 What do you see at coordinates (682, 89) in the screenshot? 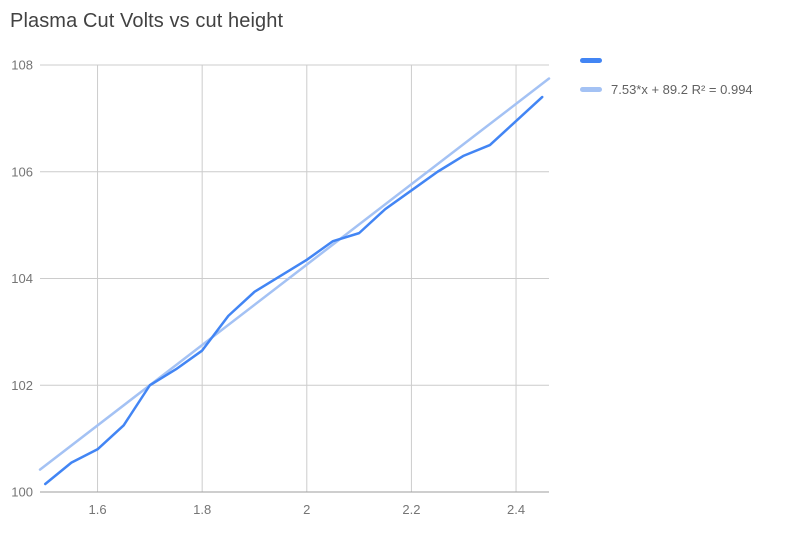
I see `trendline-legend-label: 7.53*x + 89.2 R² = 0.994` at bounding box center [682, 89].